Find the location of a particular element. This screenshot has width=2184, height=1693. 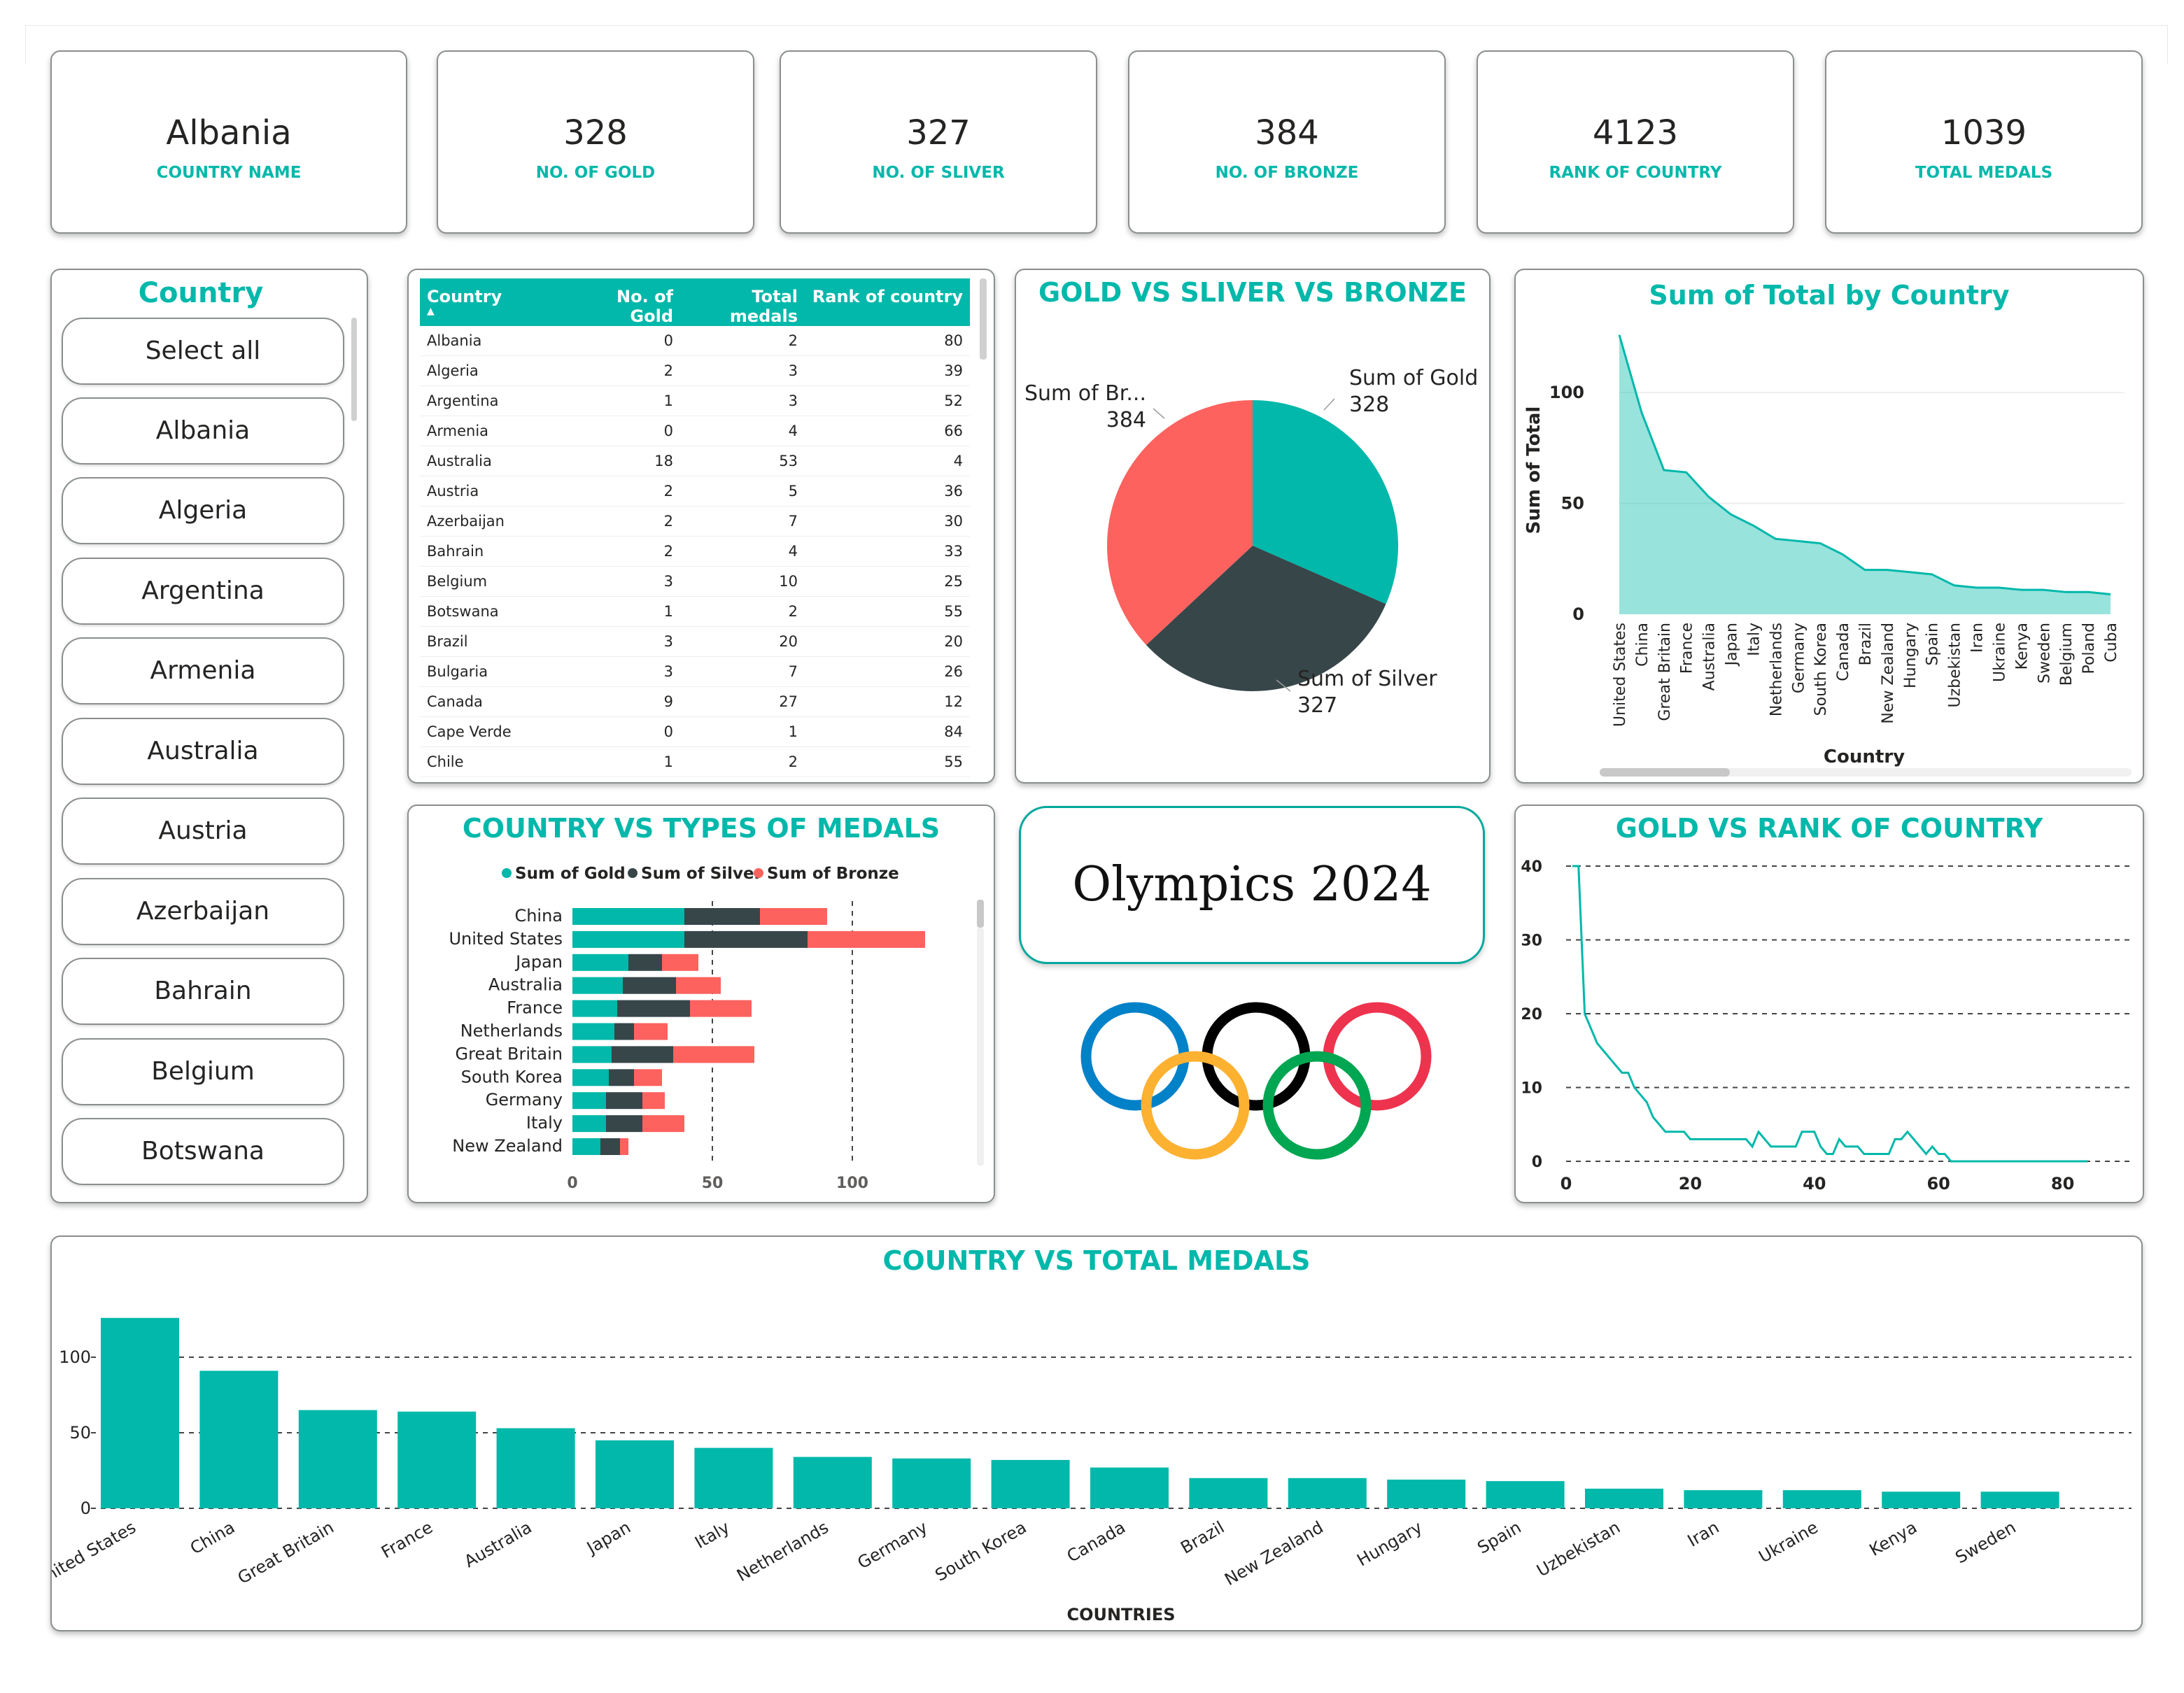

slicer-item-azerbaijan: Azerbaijan is located at coordinates (203, 911).